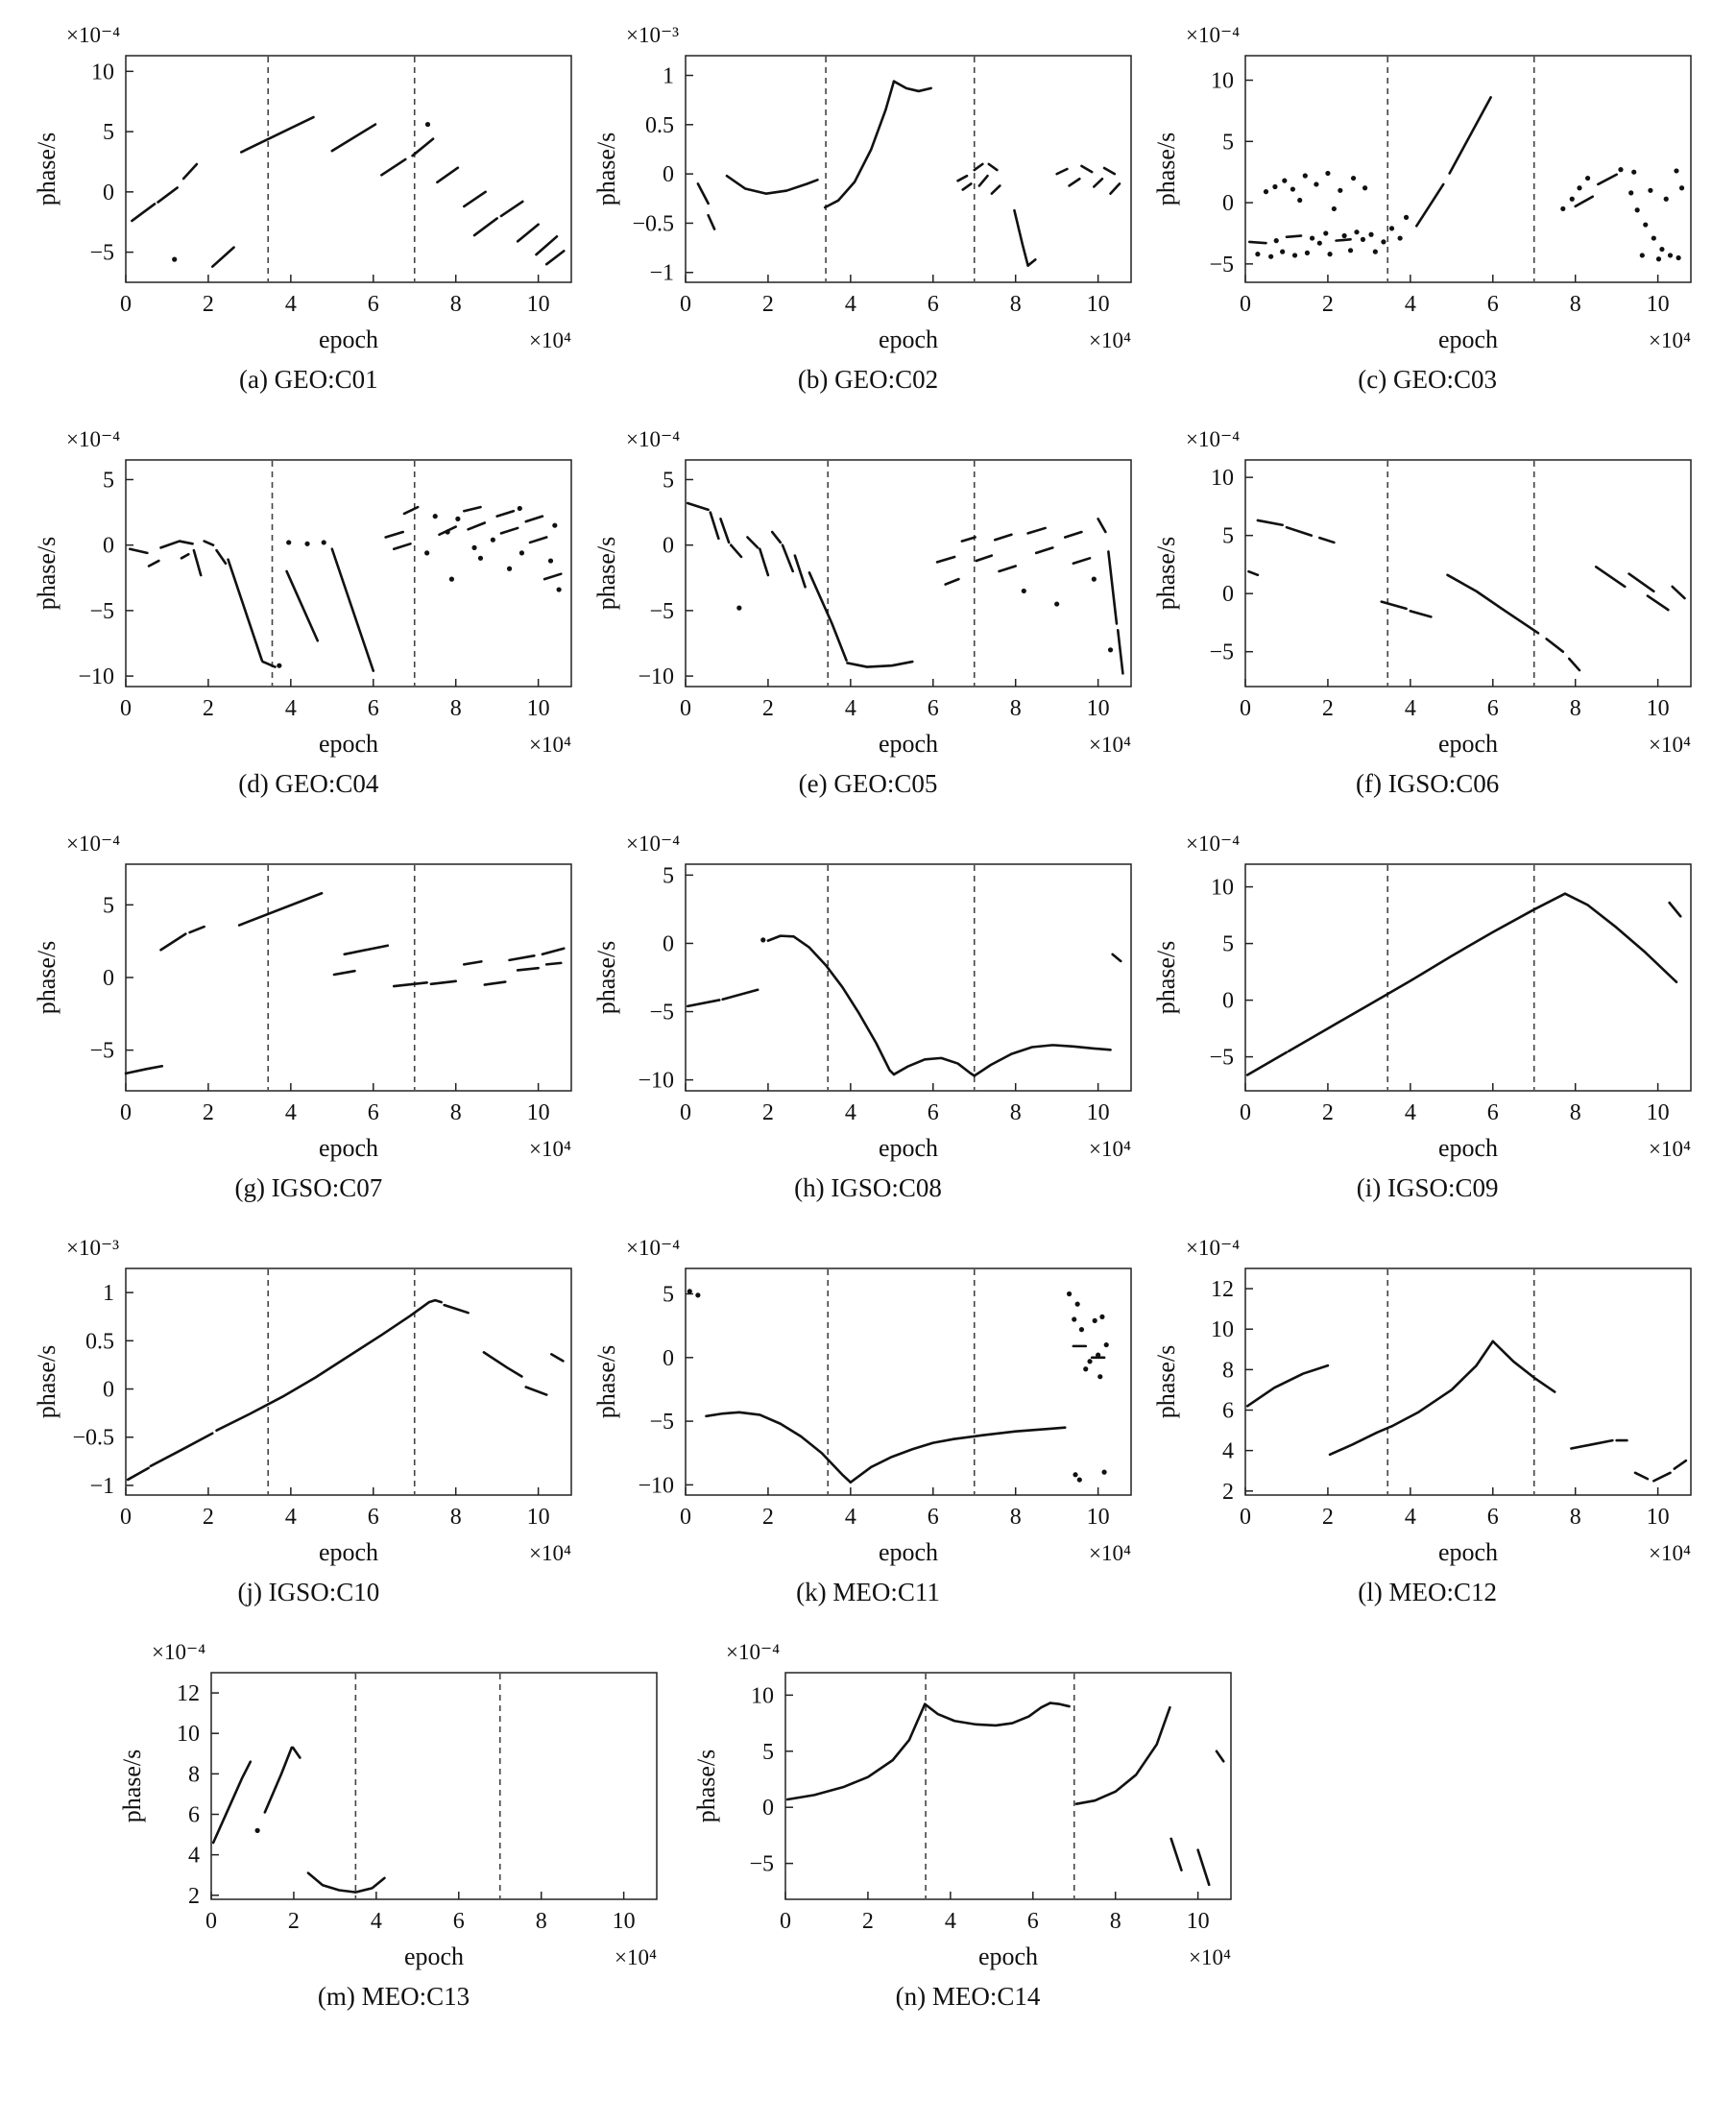 This screenshot has width=1736, height=2124. Describe the element at coordinates (1110, 1149) in the screenshot. I see `x-scale-label: ×10⁴` at that location.